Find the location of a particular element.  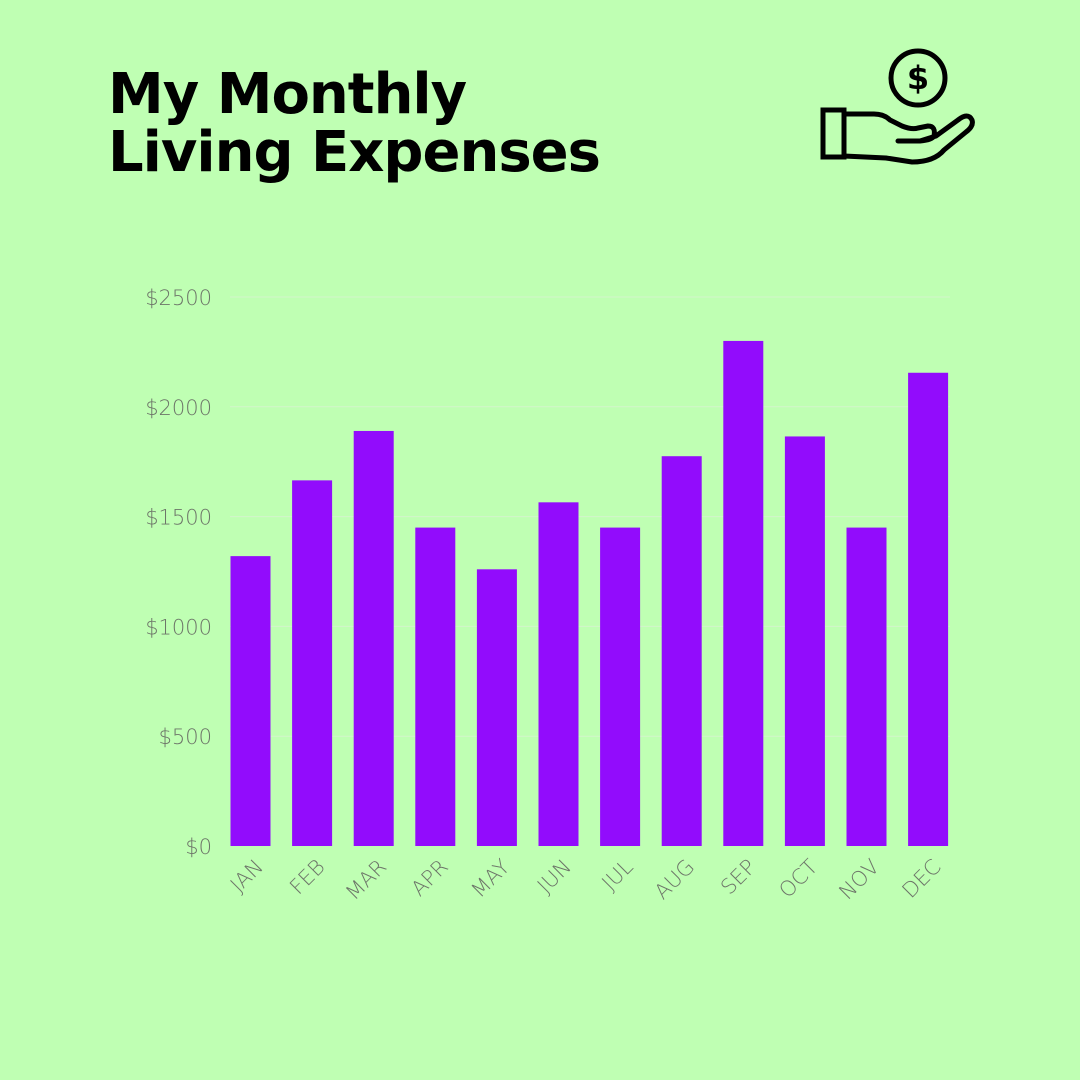

hand-icon is located at coordinates (908, 138).